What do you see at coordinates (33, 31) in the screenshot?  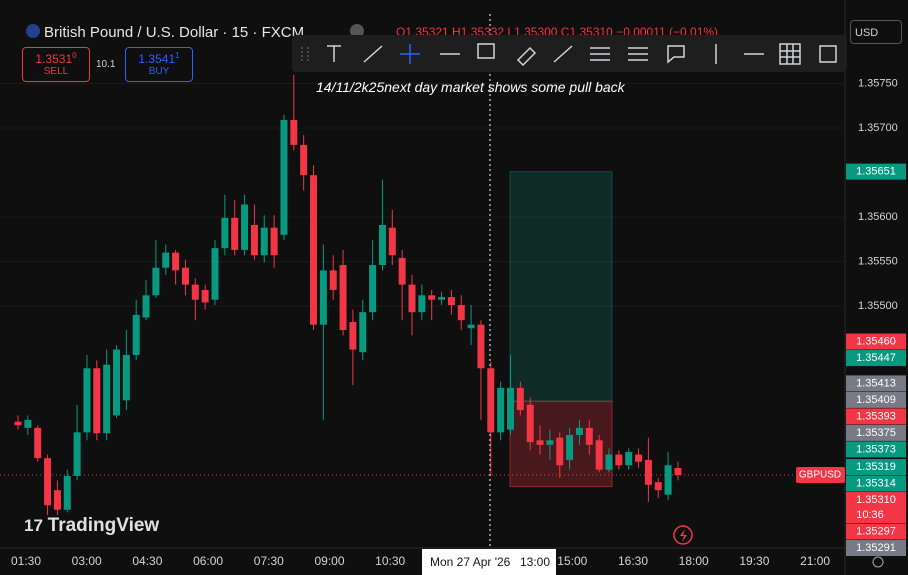 I see `flag` at bounding box center [33, 31].